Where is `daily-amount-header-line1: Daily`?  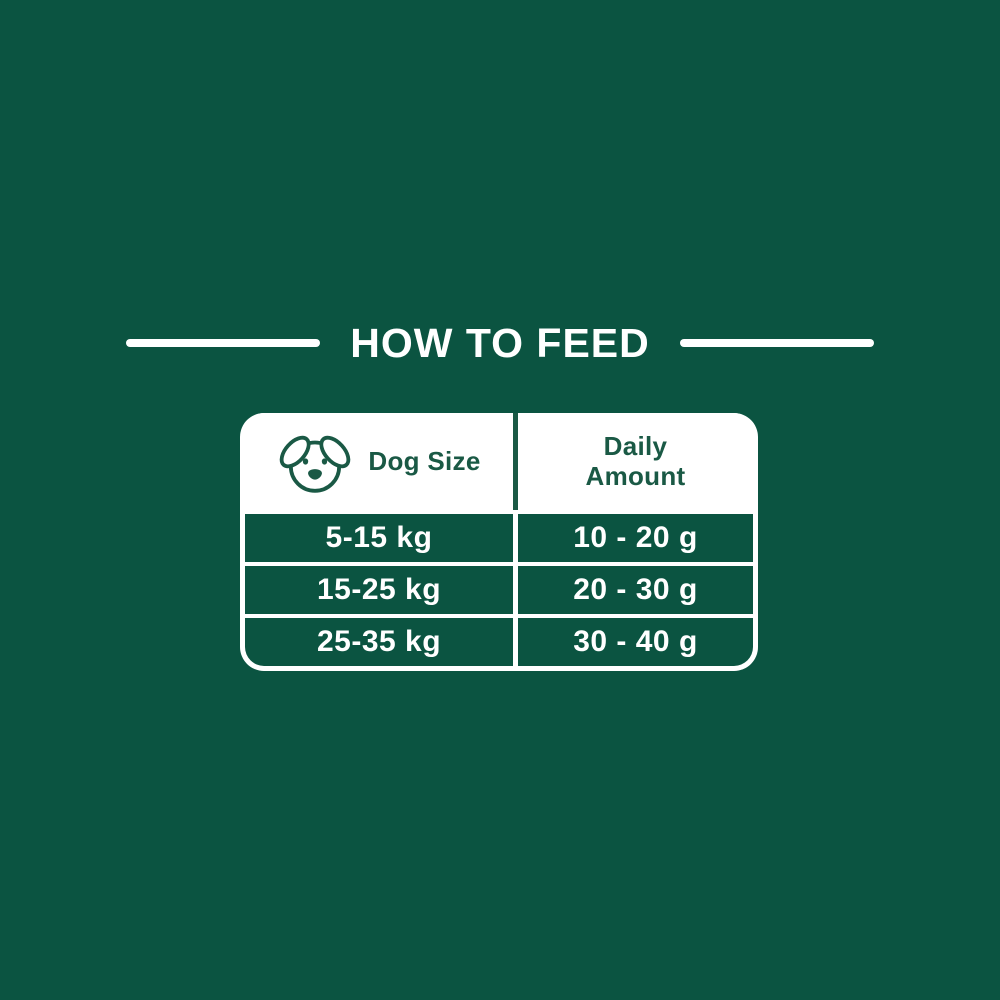 daily-amount-header-line1: Daily is located at coordinates (635, 446).